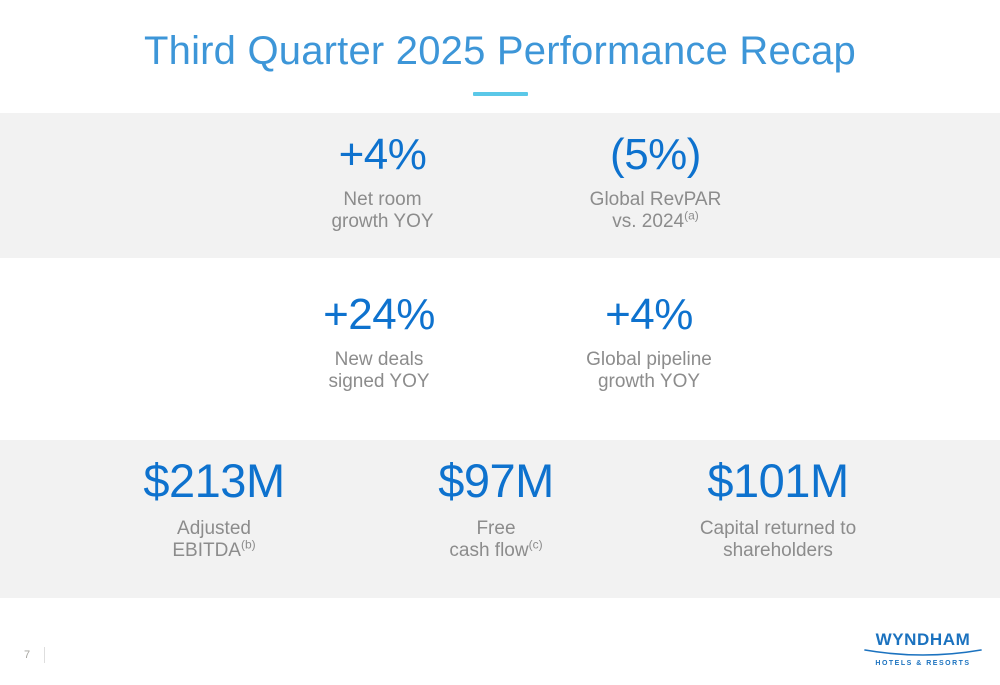  I want to click on stat-label: New deals signed YOY, so click(379, 371).